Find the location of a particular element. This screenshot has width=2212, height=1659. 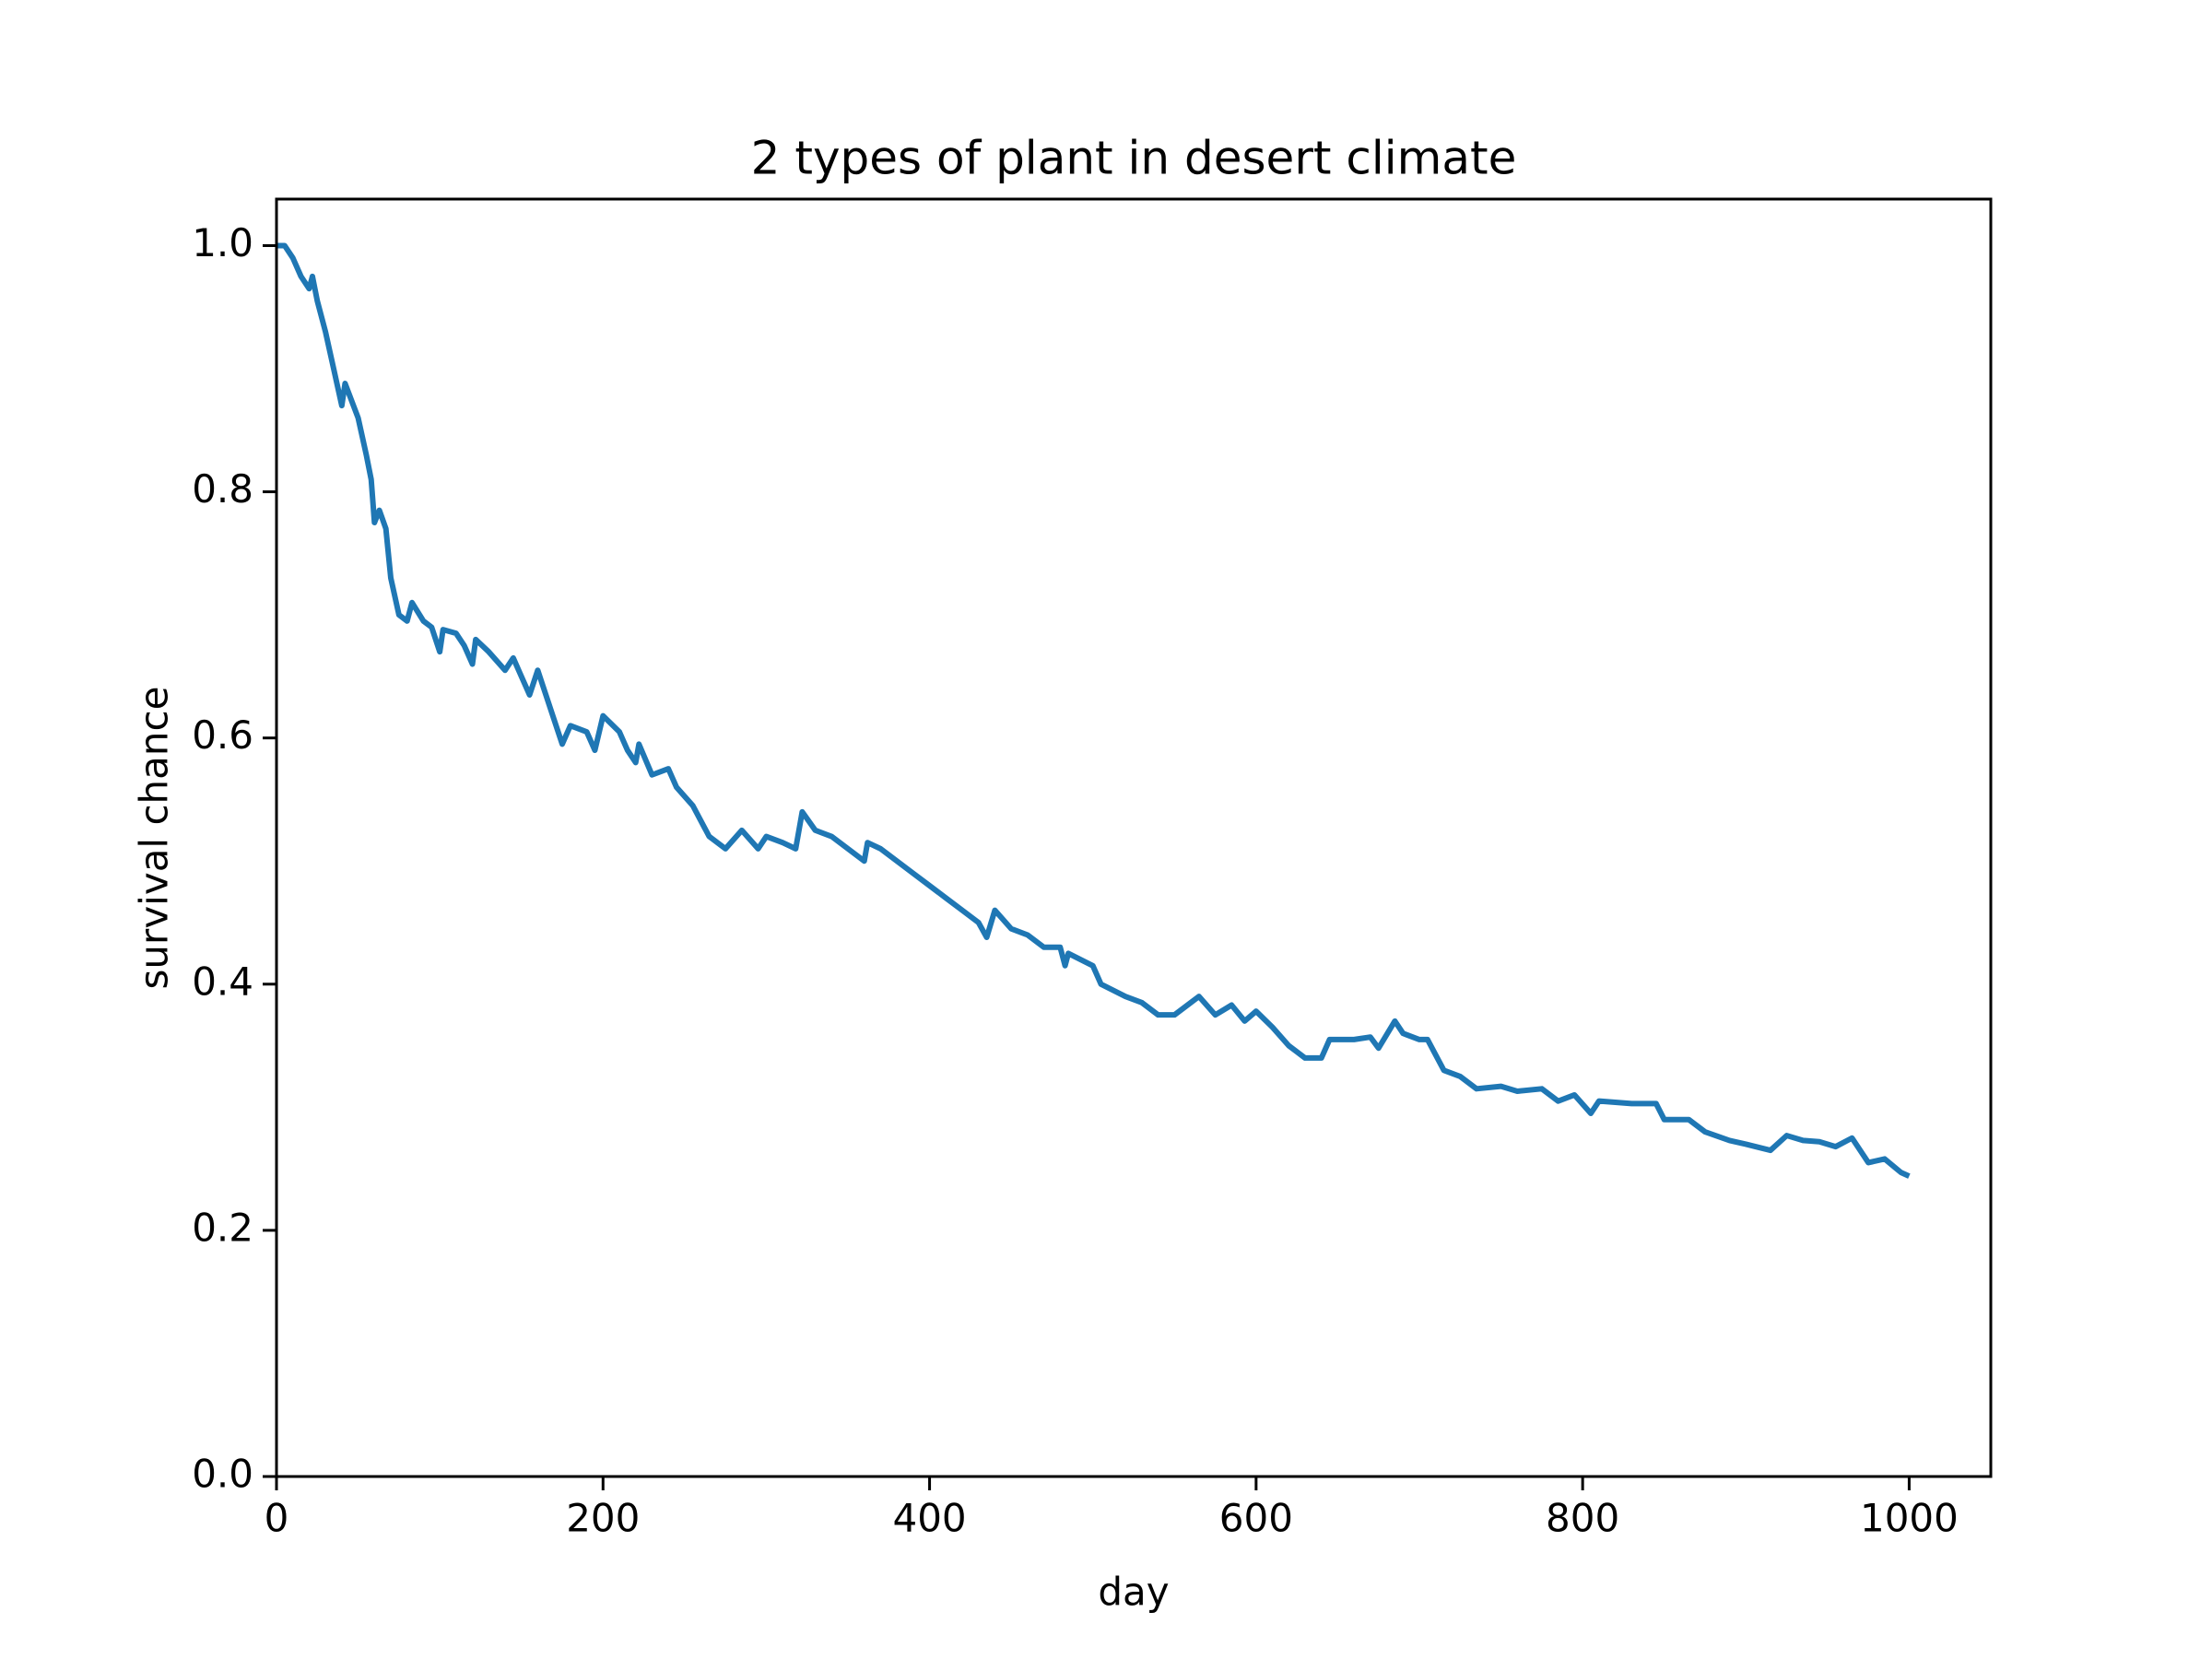

y-tick-label: 0.2 is located at coordinates (222, 1227).